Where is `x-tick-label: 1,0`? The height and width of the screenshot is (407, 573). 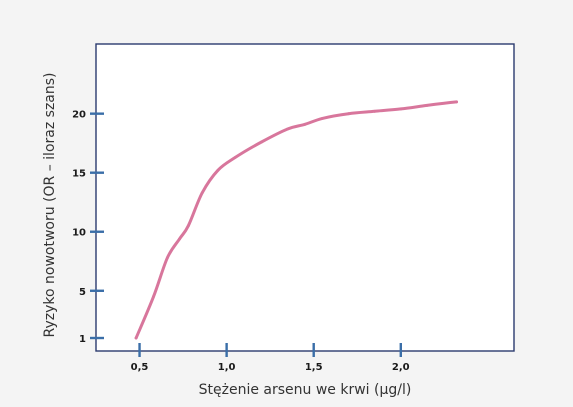 x-tick-label: 1,0 is located at coordinates (227, 367).